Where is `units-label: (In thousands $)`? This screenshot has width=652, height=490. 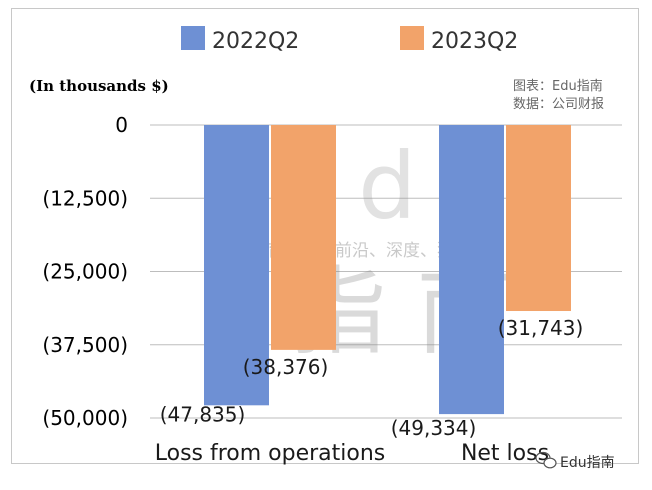 units-label: (In thousands $) is located at coordinates (99, 86).